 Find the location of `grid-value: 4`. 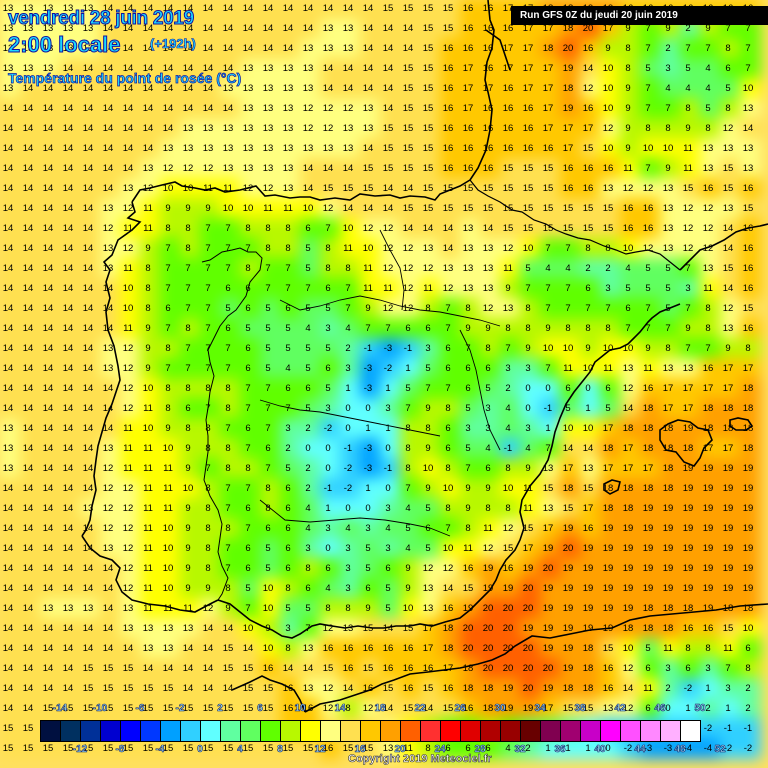

grid-value: 4 is located at coordinates (388, 528).